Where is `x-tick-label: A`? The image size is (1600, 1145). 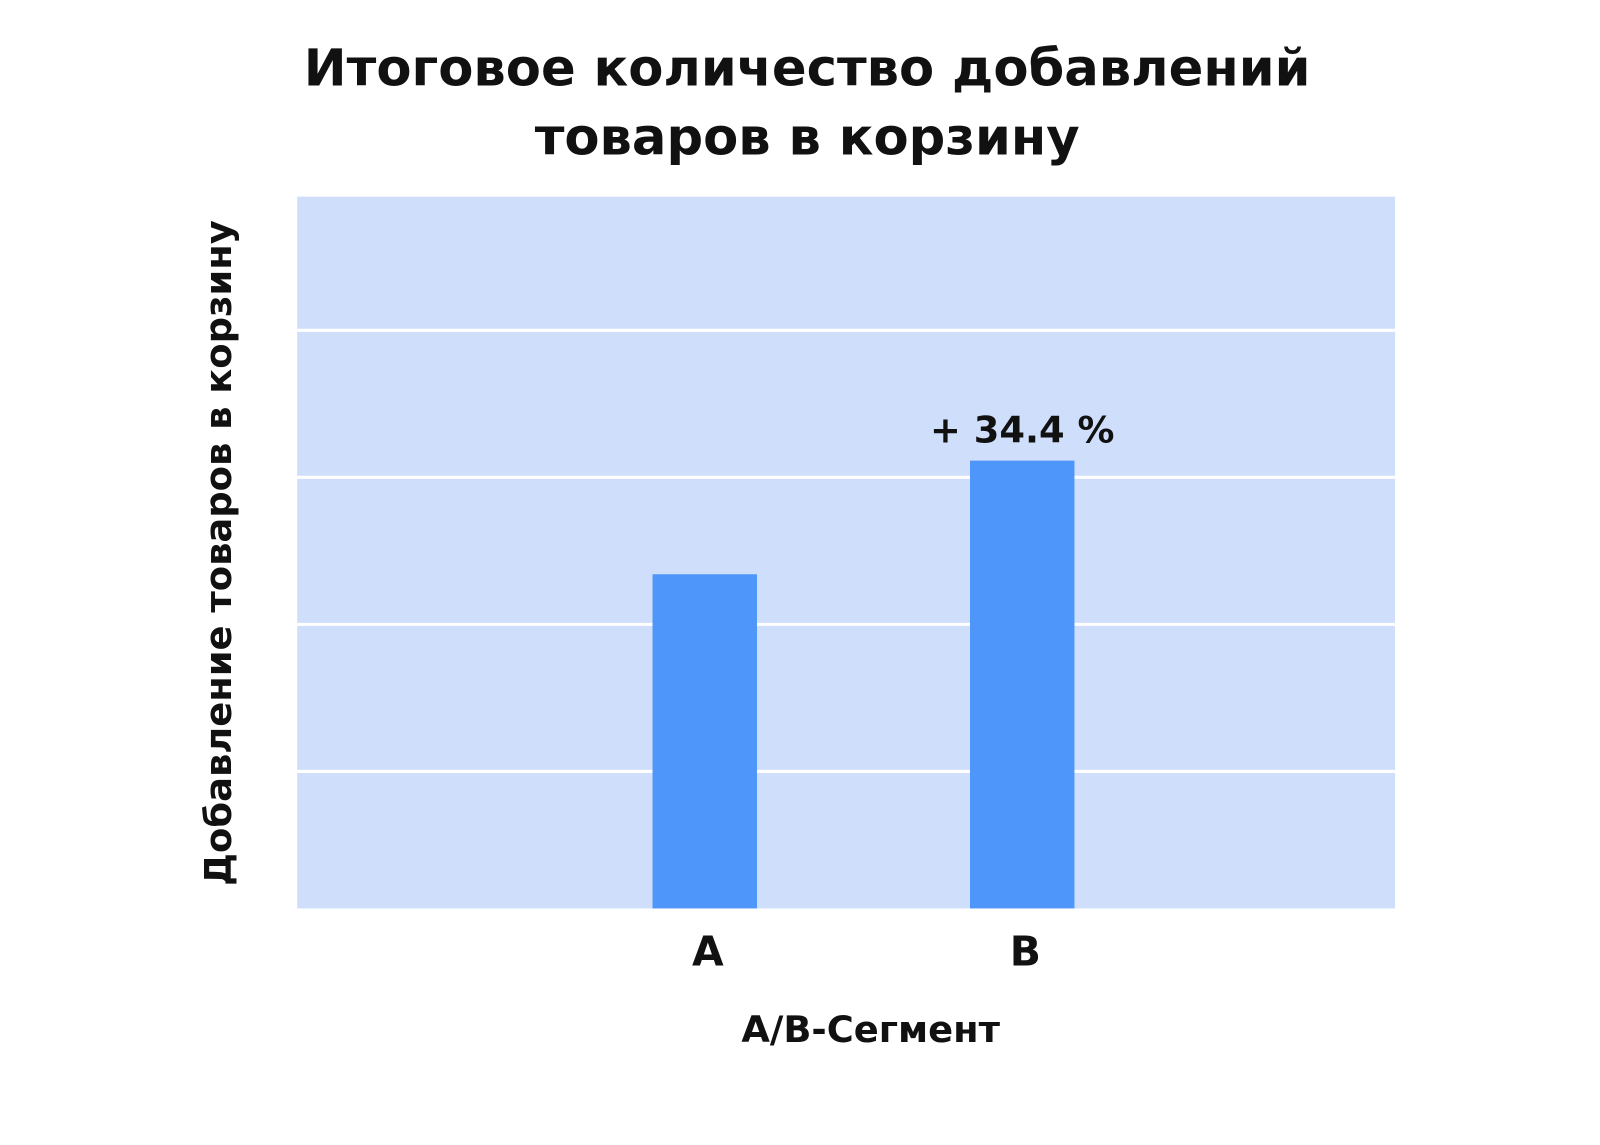 x-tick-label: A is located at coordinates (708, 952).